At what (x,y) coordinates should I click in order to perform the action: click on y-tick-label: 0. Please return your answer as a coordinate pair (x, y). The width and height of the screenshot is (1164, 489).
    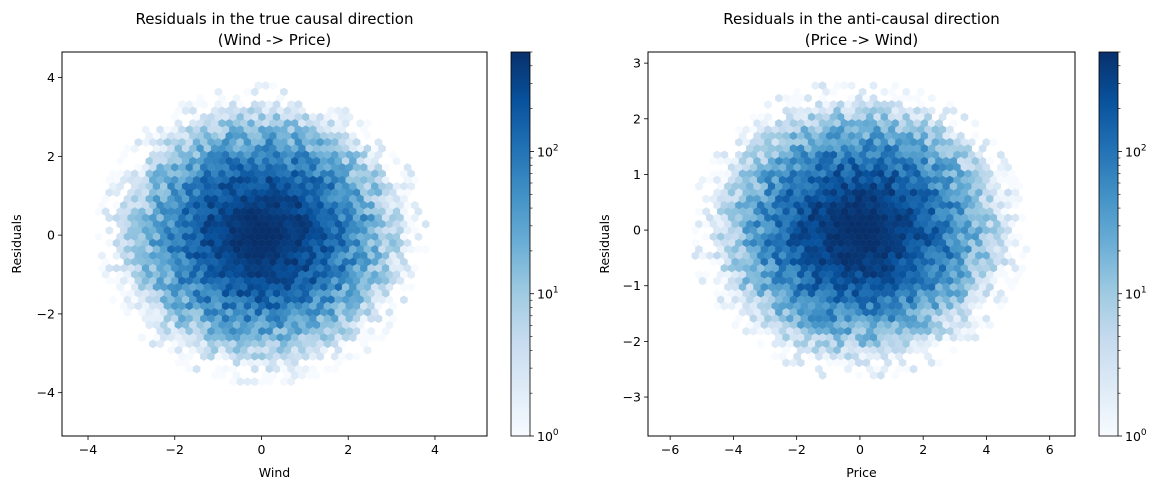
    Looking at the image, I should click on (637, 230).